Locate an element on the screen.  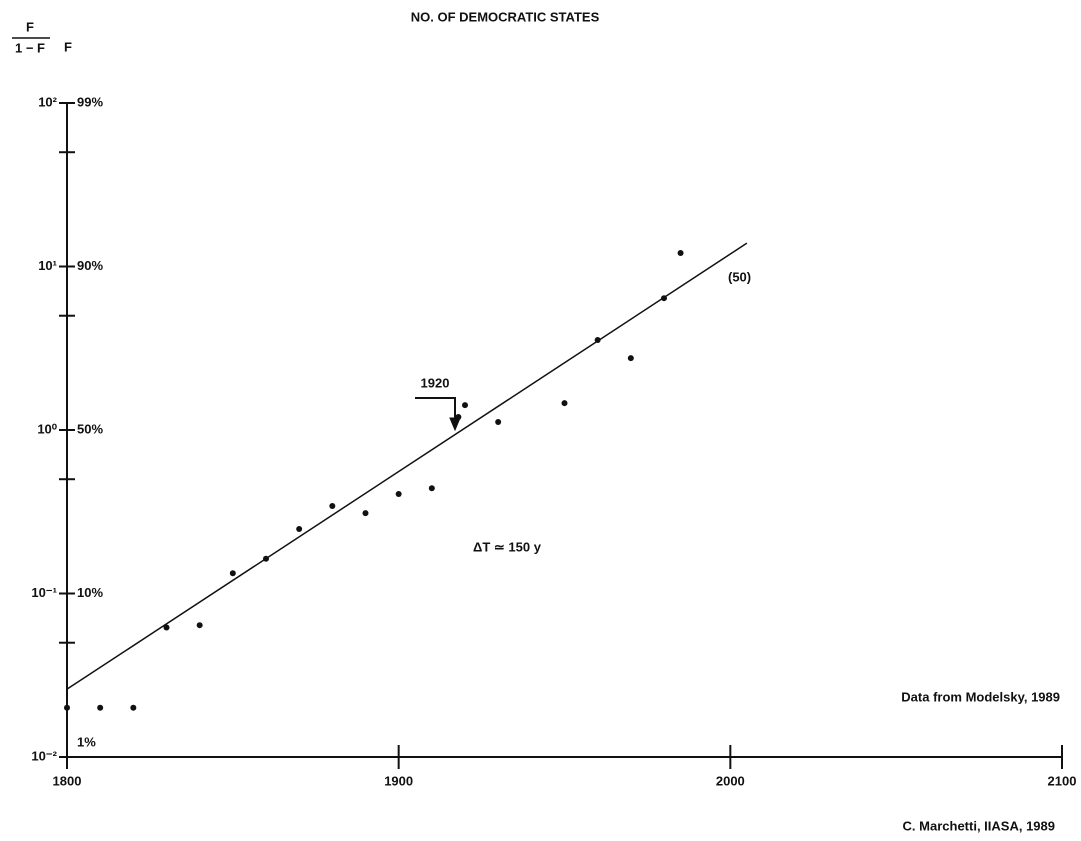
x-tick-label: 2100 is located at coordinates (1062, 780).